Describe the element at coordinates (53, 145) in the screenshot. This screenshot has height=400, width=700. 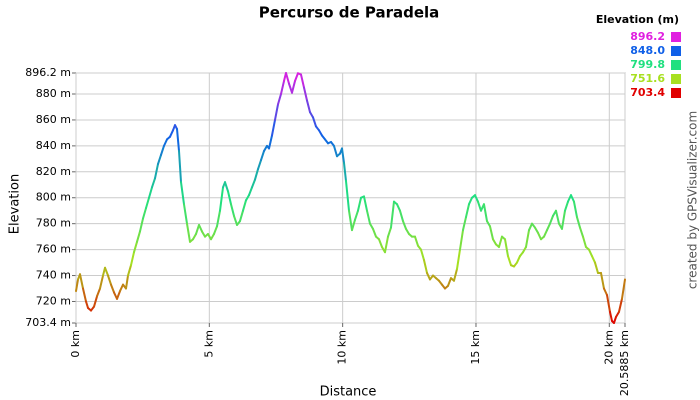
I see `y-tick-label: 840 m` at that location.